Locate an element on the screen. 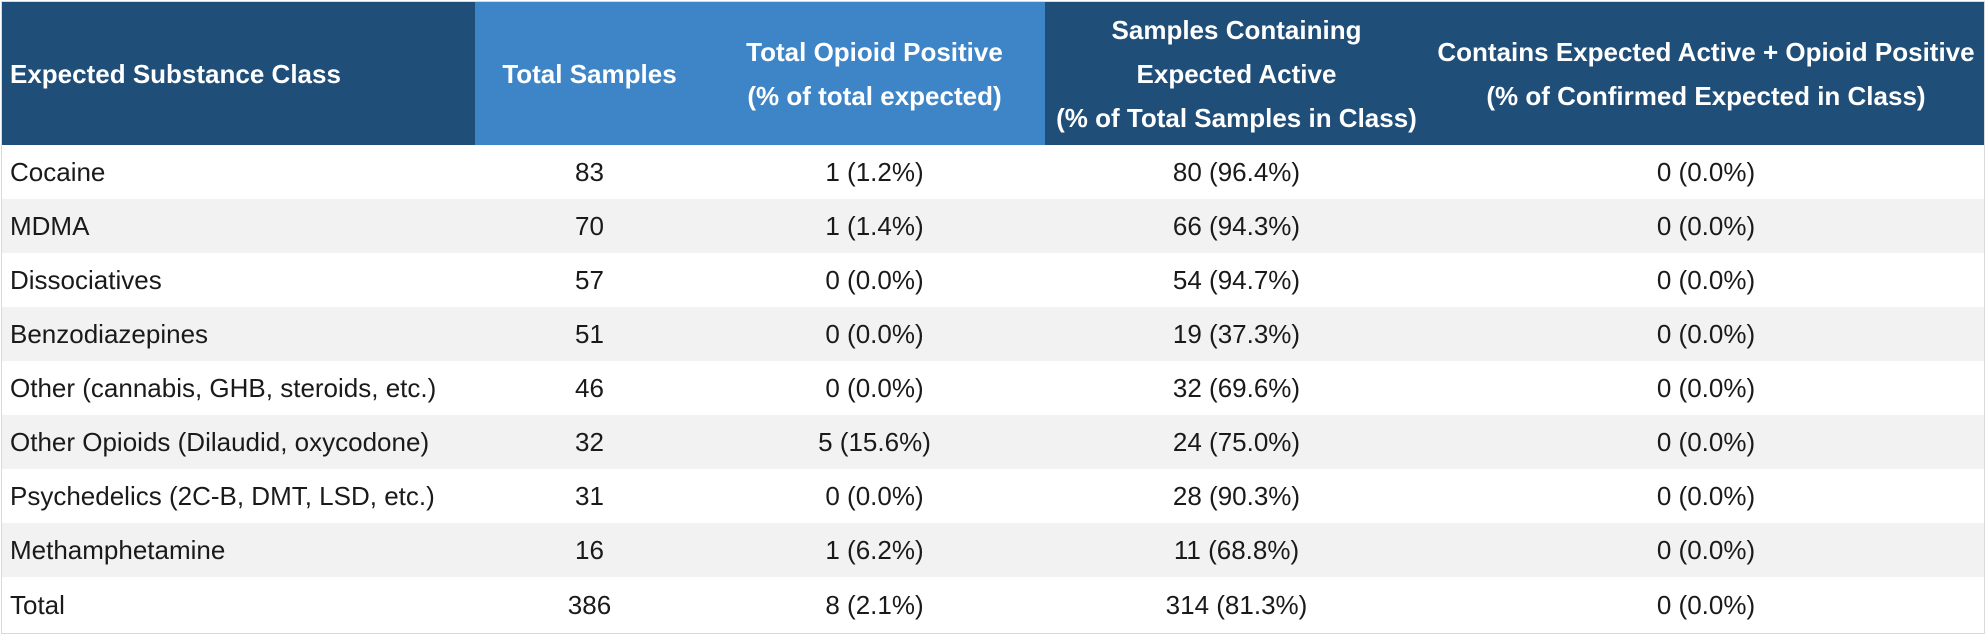 This screenshot has height=634, width=1987. cell-class: Other (cannabis, GHB, steroids, etc.) is located at coordinates (223, 387).